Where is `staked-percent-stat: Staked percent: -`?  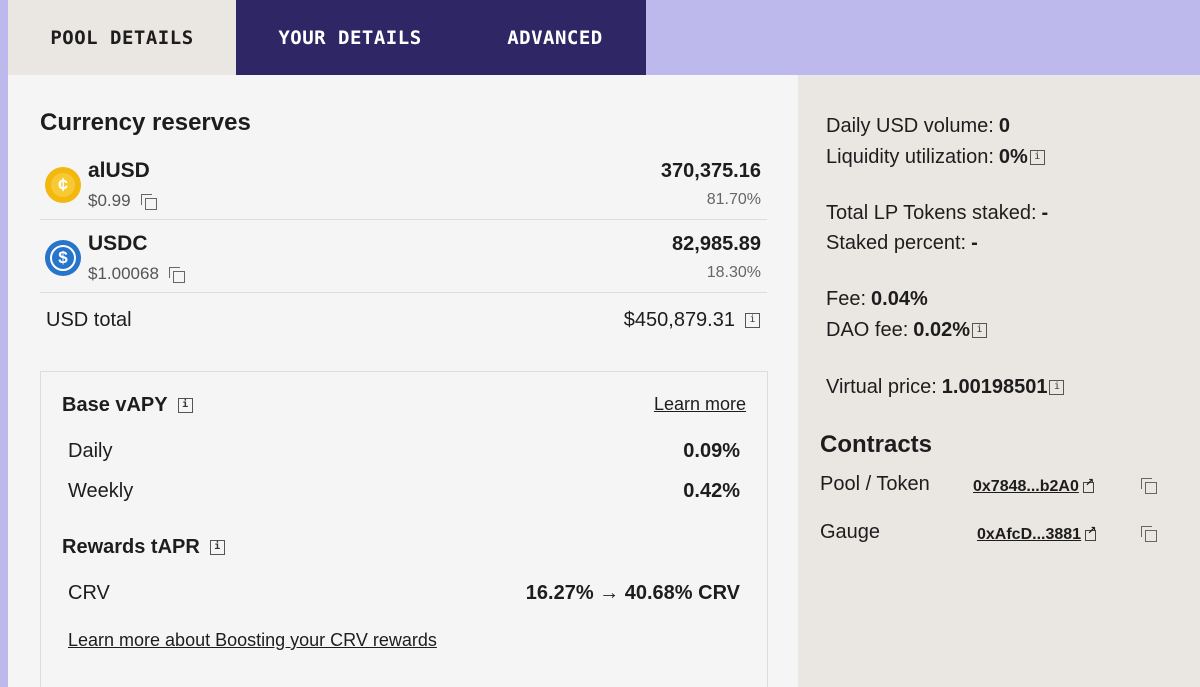 staked-percent-stat: Staked percent: - is located at coordinates (902, 243).